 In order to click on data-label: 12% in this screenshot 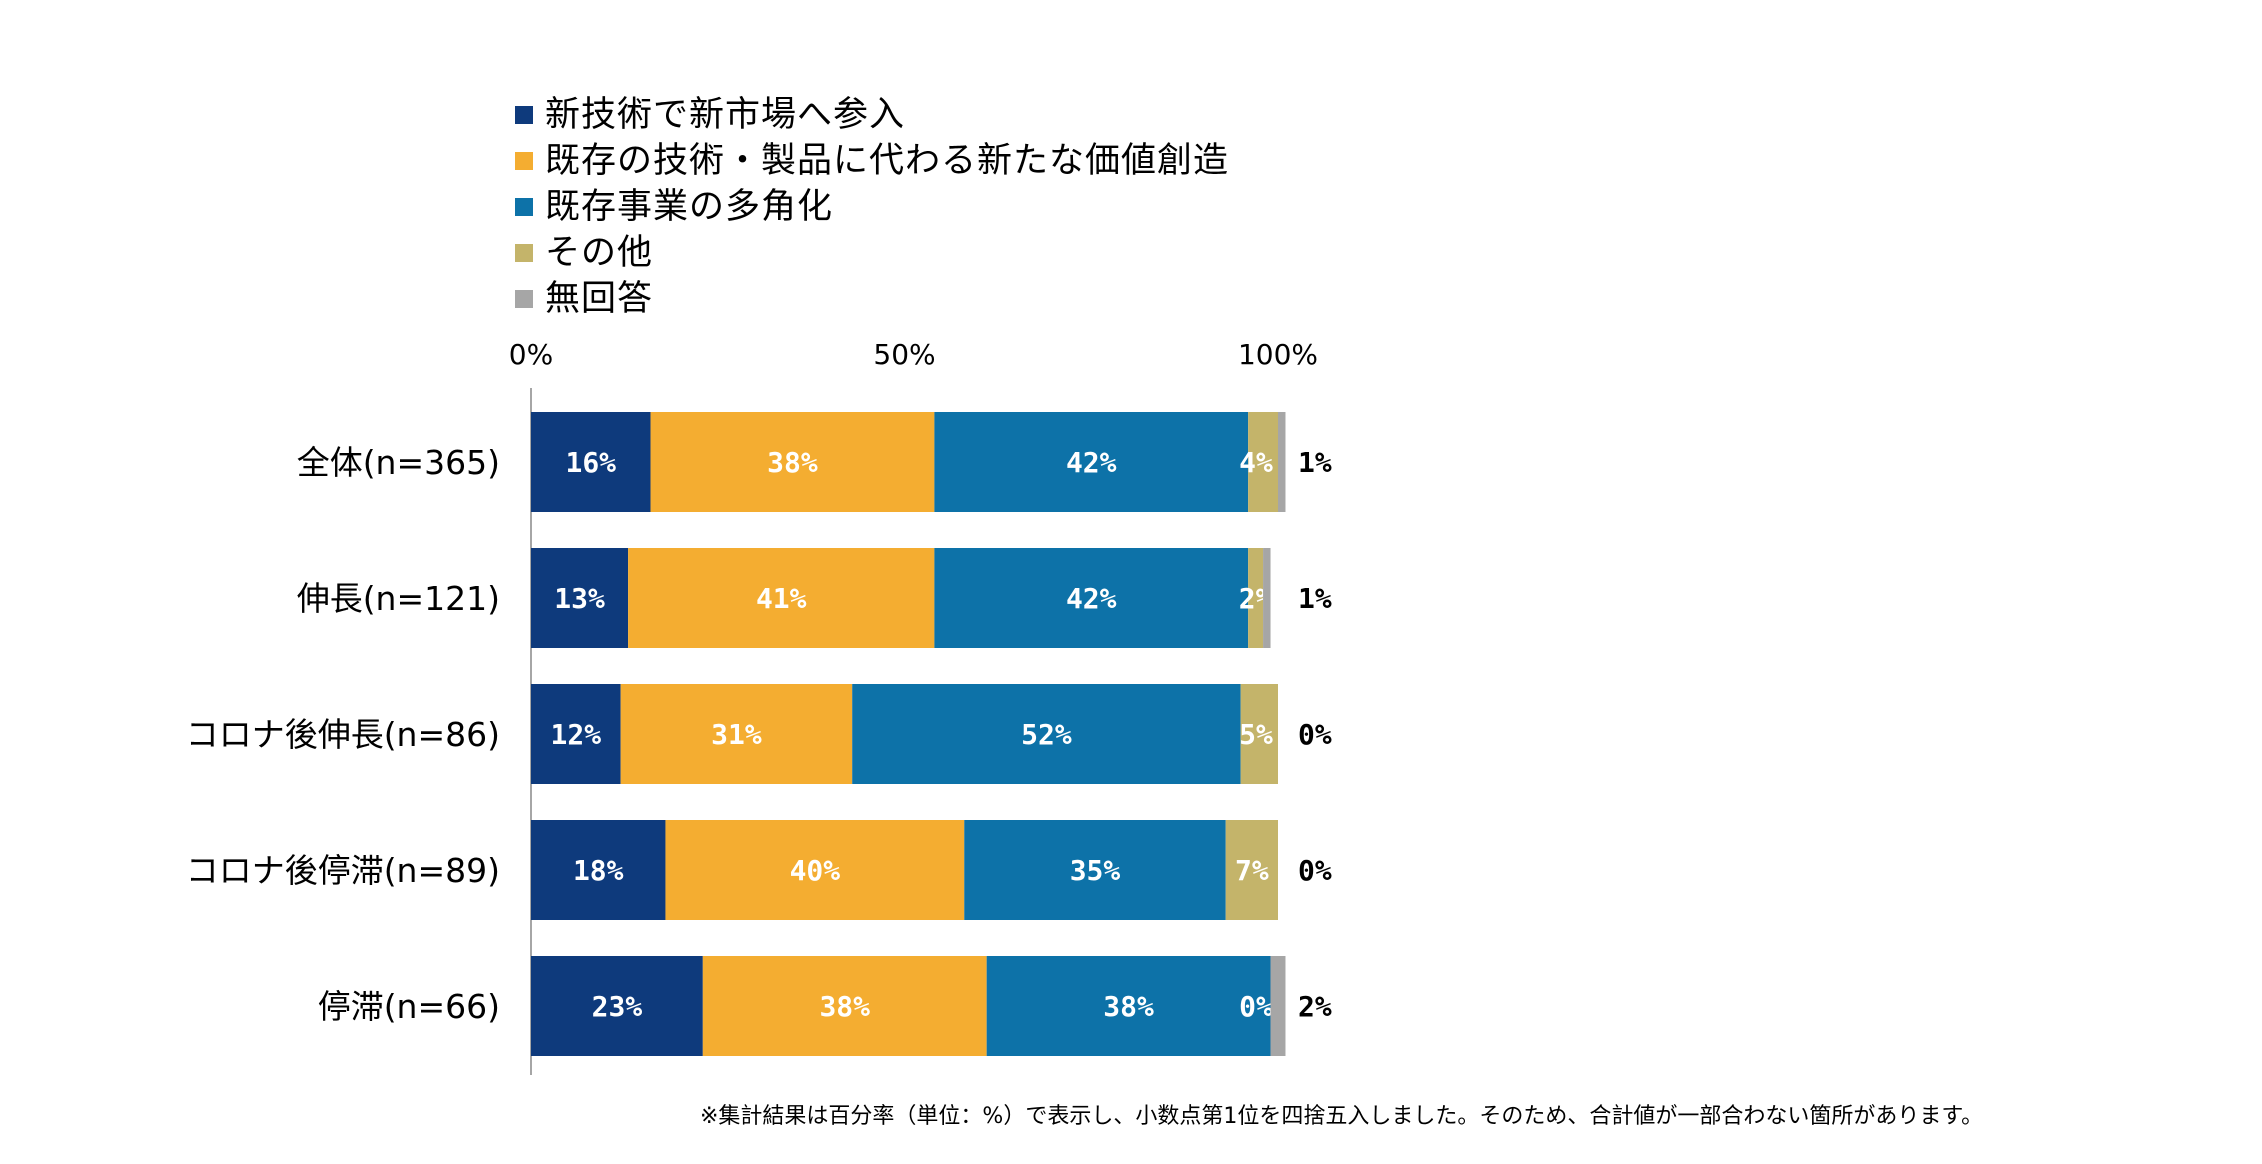, I will do `click(576, 734)`.